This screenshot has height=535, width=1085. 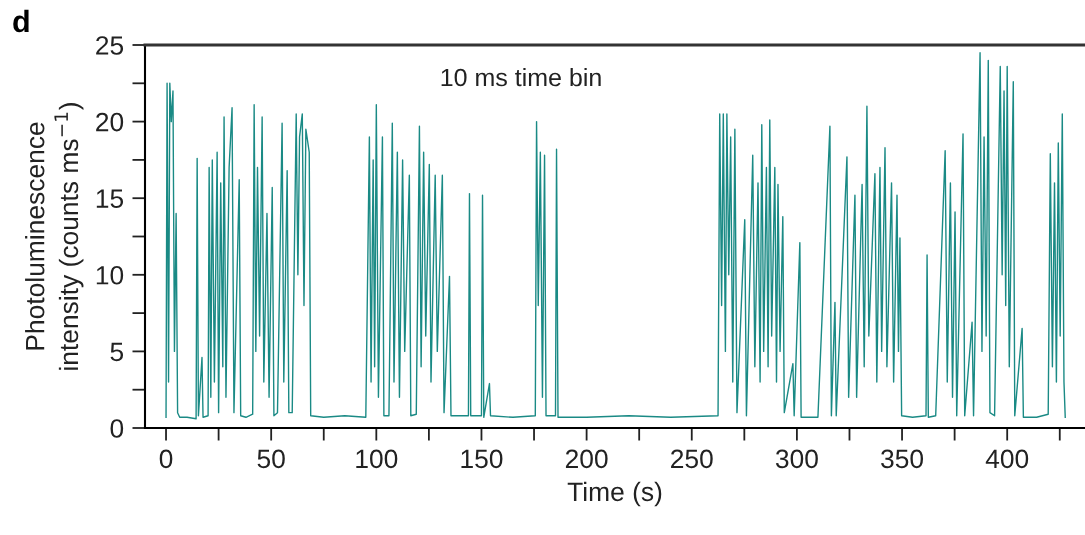 What do you see at coordinates (117, 428) in the screenshot?
I see `y-tick-label: 0` at bounding box center [117, 428].